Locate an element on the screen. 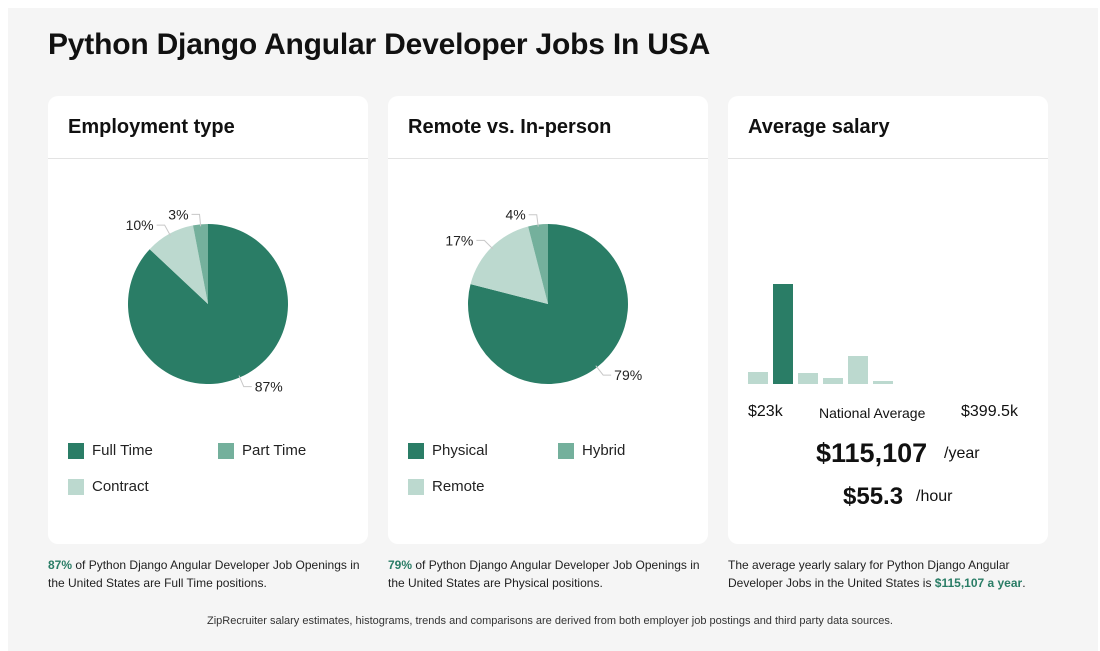 The image size is (1100, 651). legend-label: Hybrid is located at coordinates (604, 450).